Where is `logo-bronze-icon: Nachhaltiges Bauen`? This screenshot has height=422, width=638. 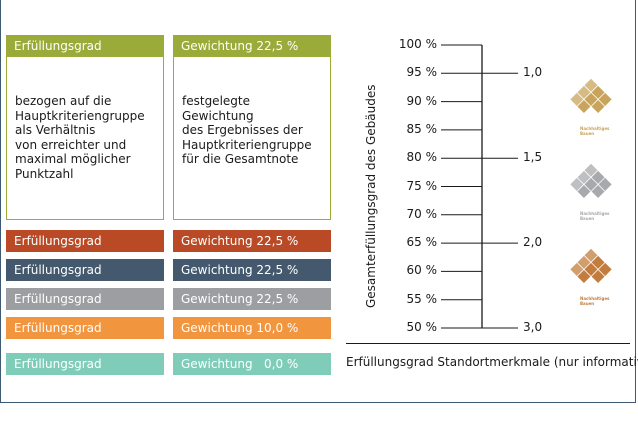 logo-bronze-icon: Nachhaltiges Bauen is located at coordinates (591, 280).